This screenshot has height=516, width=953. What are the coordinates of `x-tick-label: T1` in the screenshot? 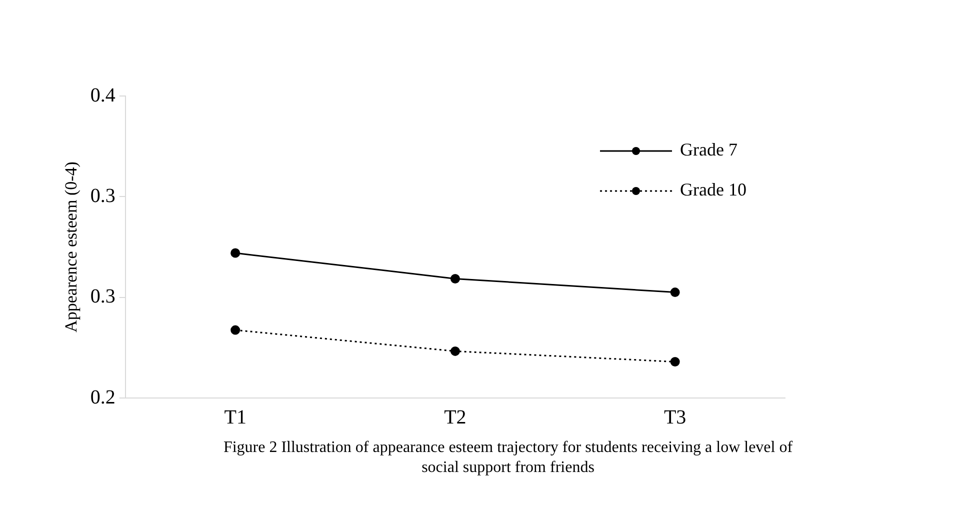 It's located at (235, 417).